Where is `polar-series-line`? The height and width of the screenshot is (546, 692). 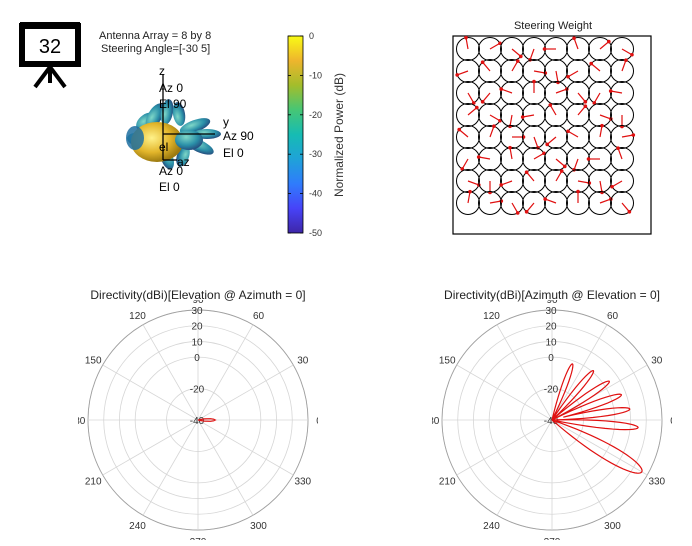 polar-series-line is located at coordinates (597, 418).